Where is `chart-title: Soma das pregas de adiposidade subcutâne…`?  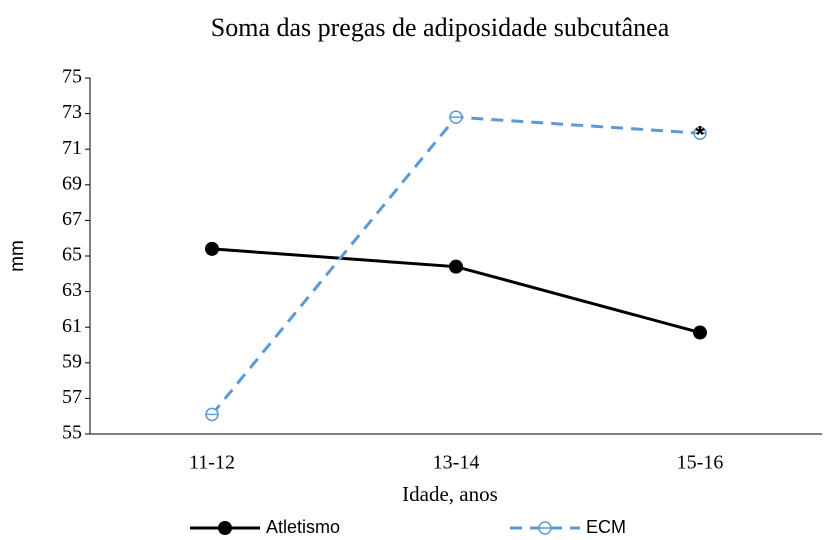
chart-title: Soma das pregas de adiposidade subcutâne… is located at coordinates (440, 27).